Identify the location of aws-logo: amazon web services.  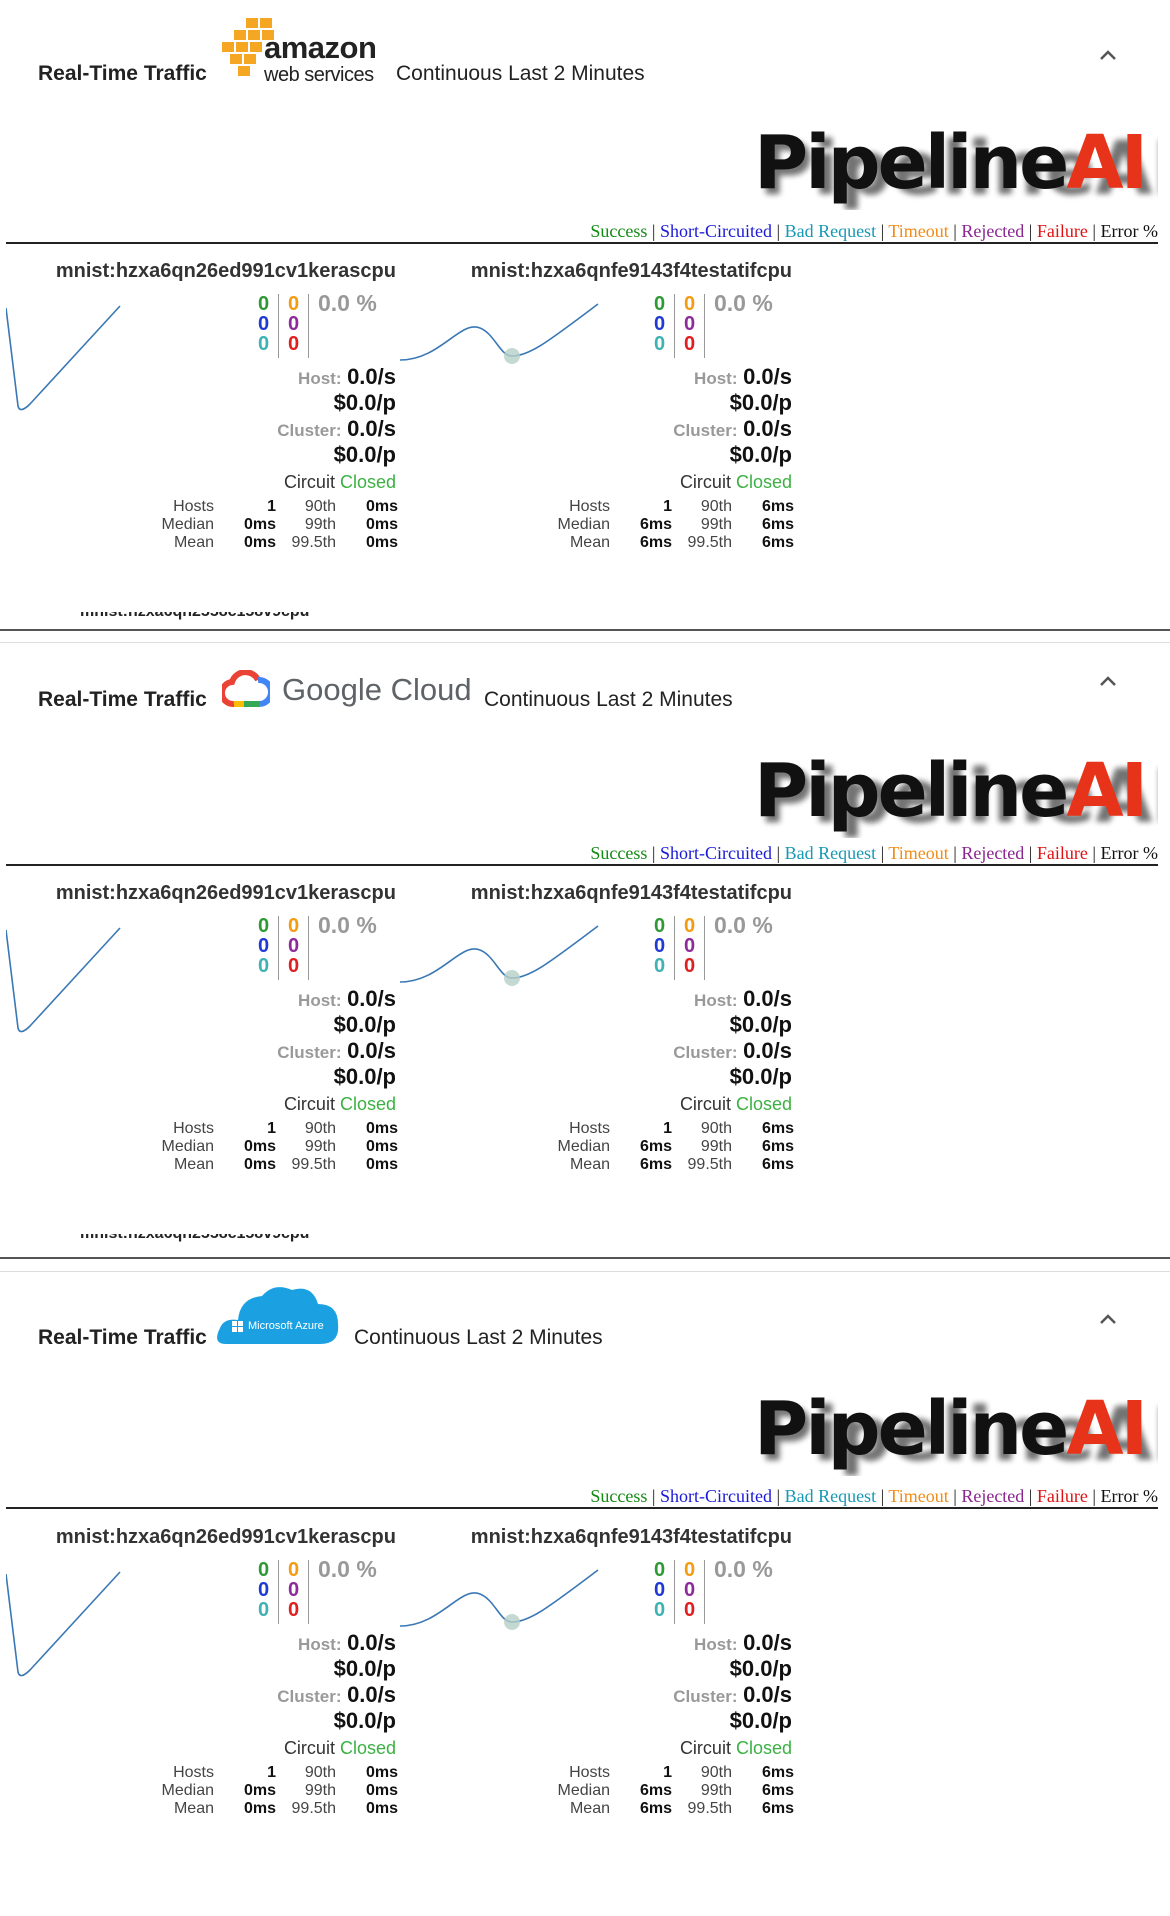
(301, 51).